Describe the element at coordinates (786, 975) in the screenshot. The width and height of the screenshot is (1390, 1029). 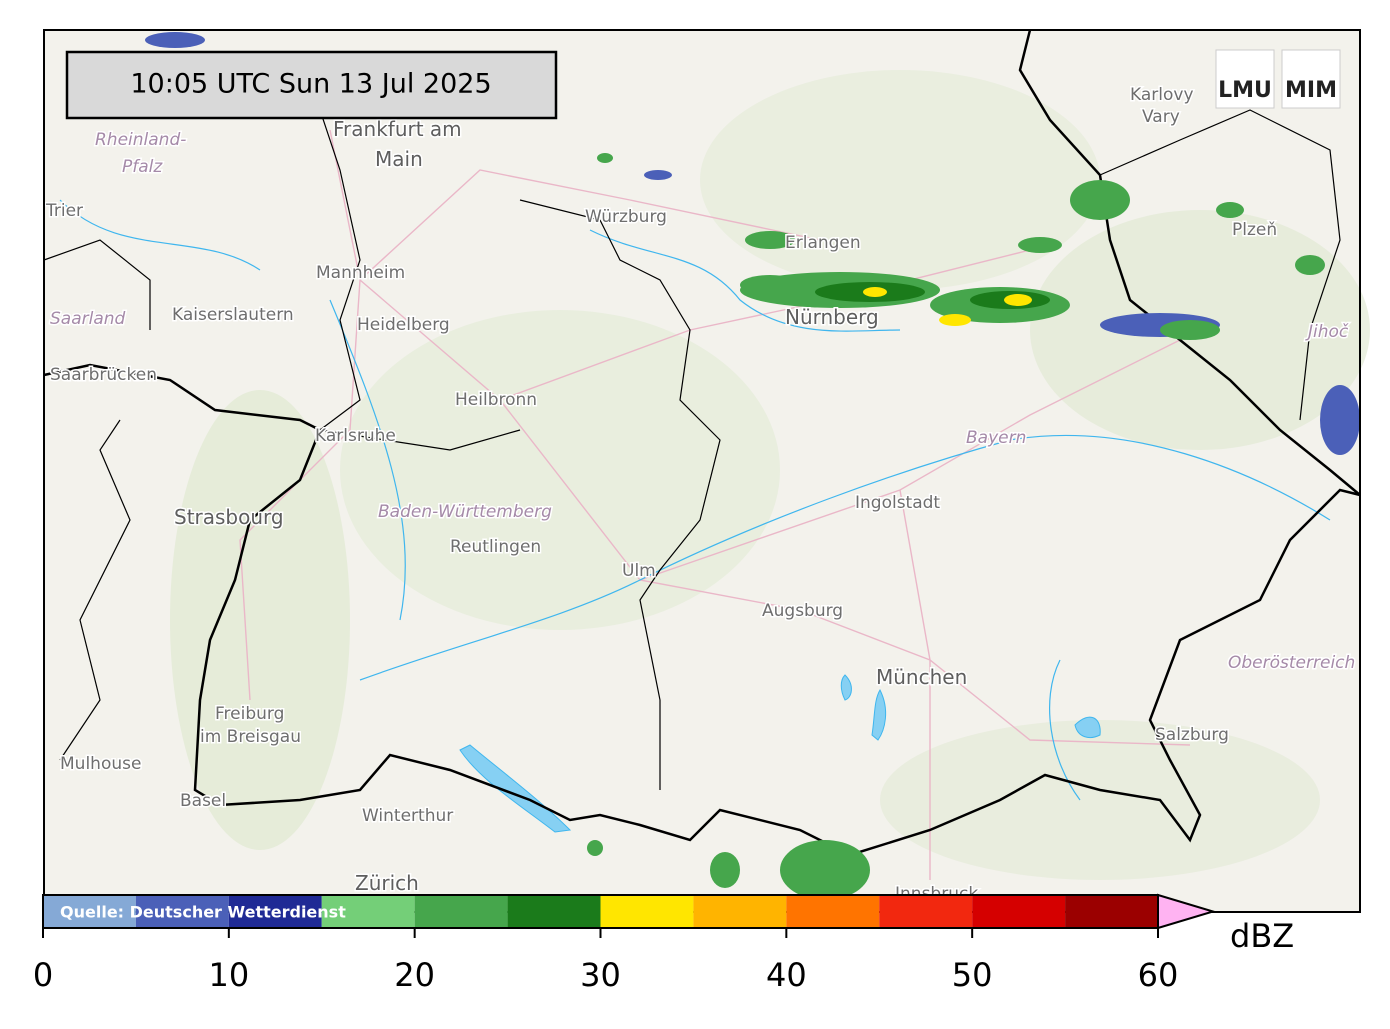
I see `tick-label: 40` at that location.